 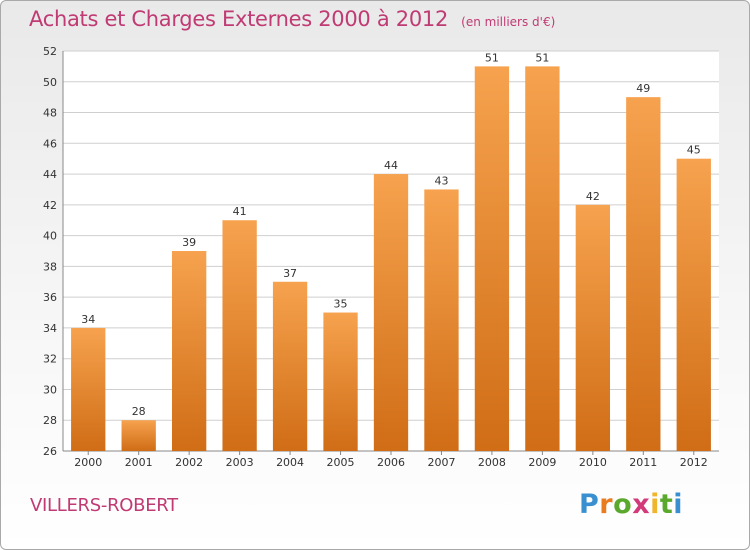 I want to click on bar-2005, so click(x=340, y=381).